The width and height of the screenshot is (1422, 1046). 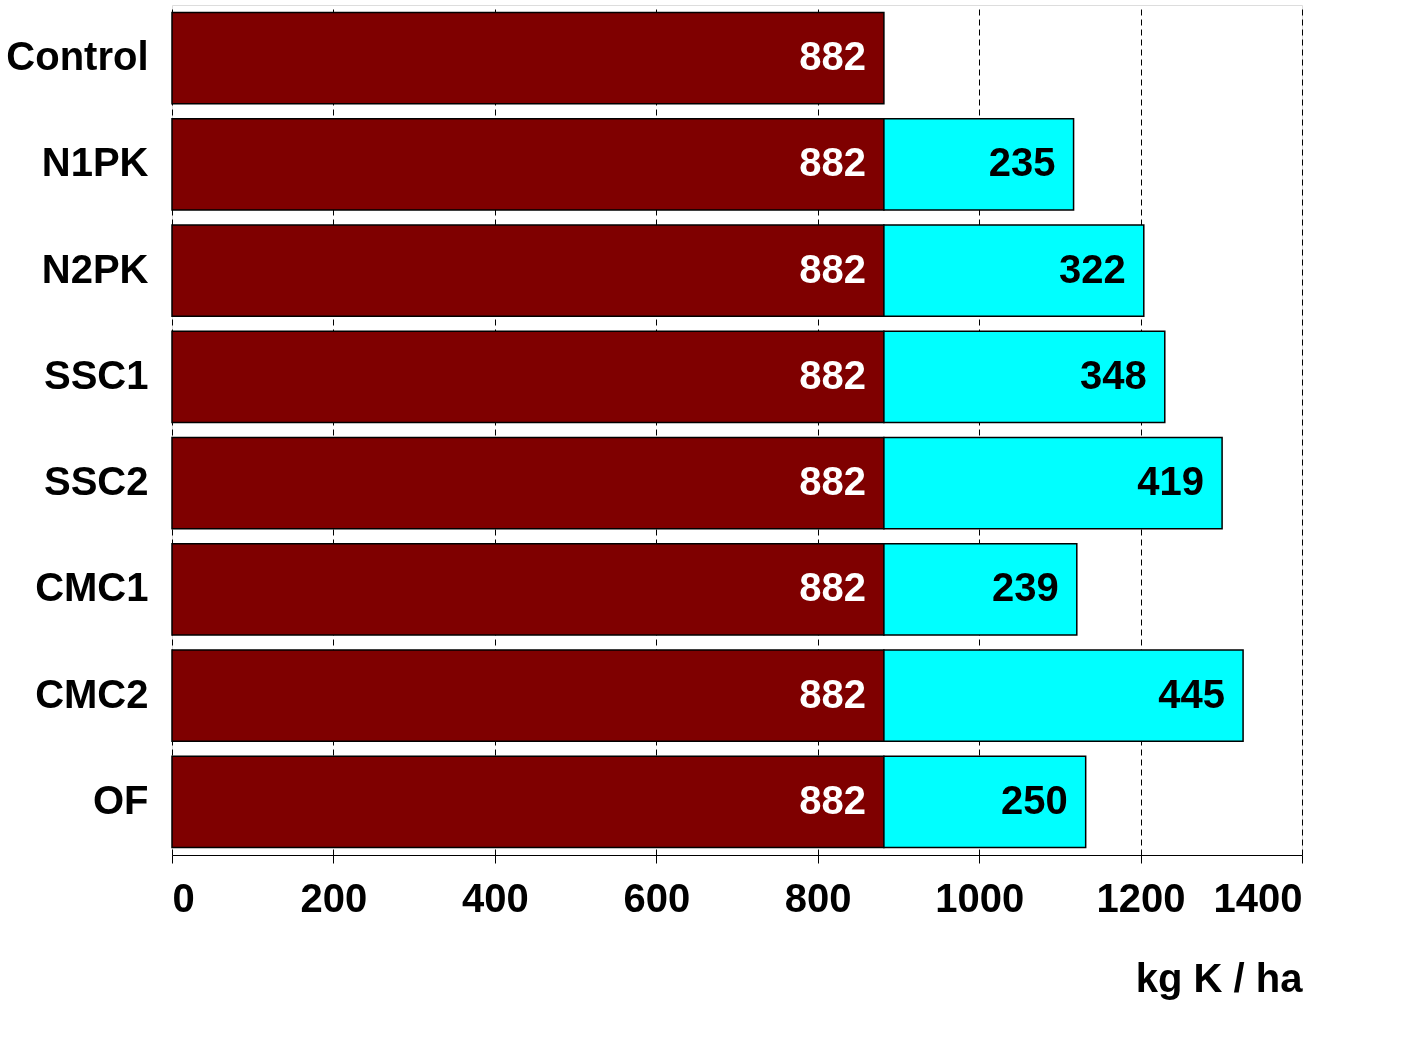 I want to click on data-label: 250, so click(x=1034, y=799).